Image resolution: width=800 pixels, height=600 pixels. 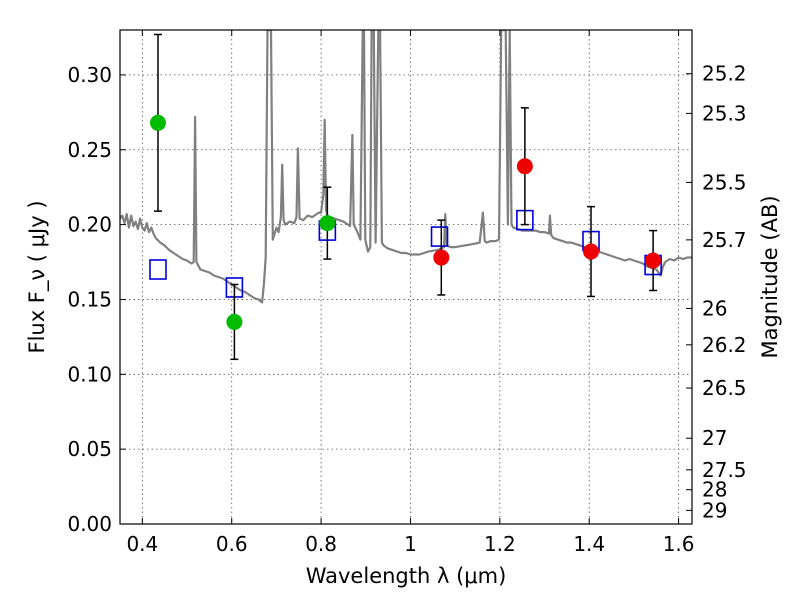 I want to click on y-tick-label: 0.00, so click(x=89, y=524).